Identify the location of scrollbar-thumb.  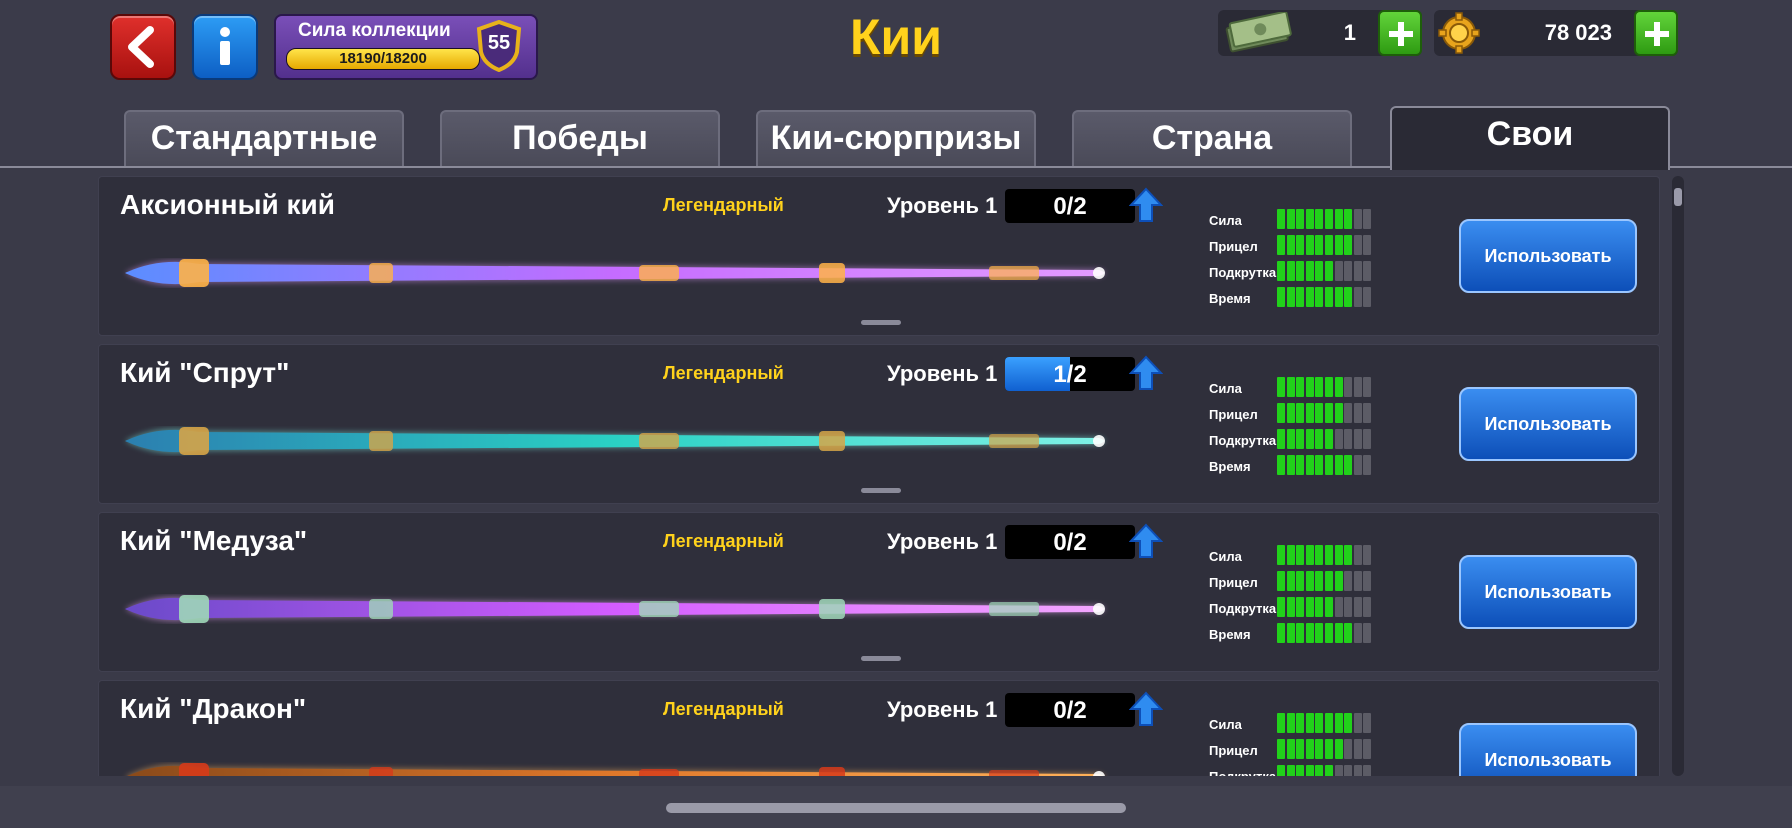
(1678, 197).